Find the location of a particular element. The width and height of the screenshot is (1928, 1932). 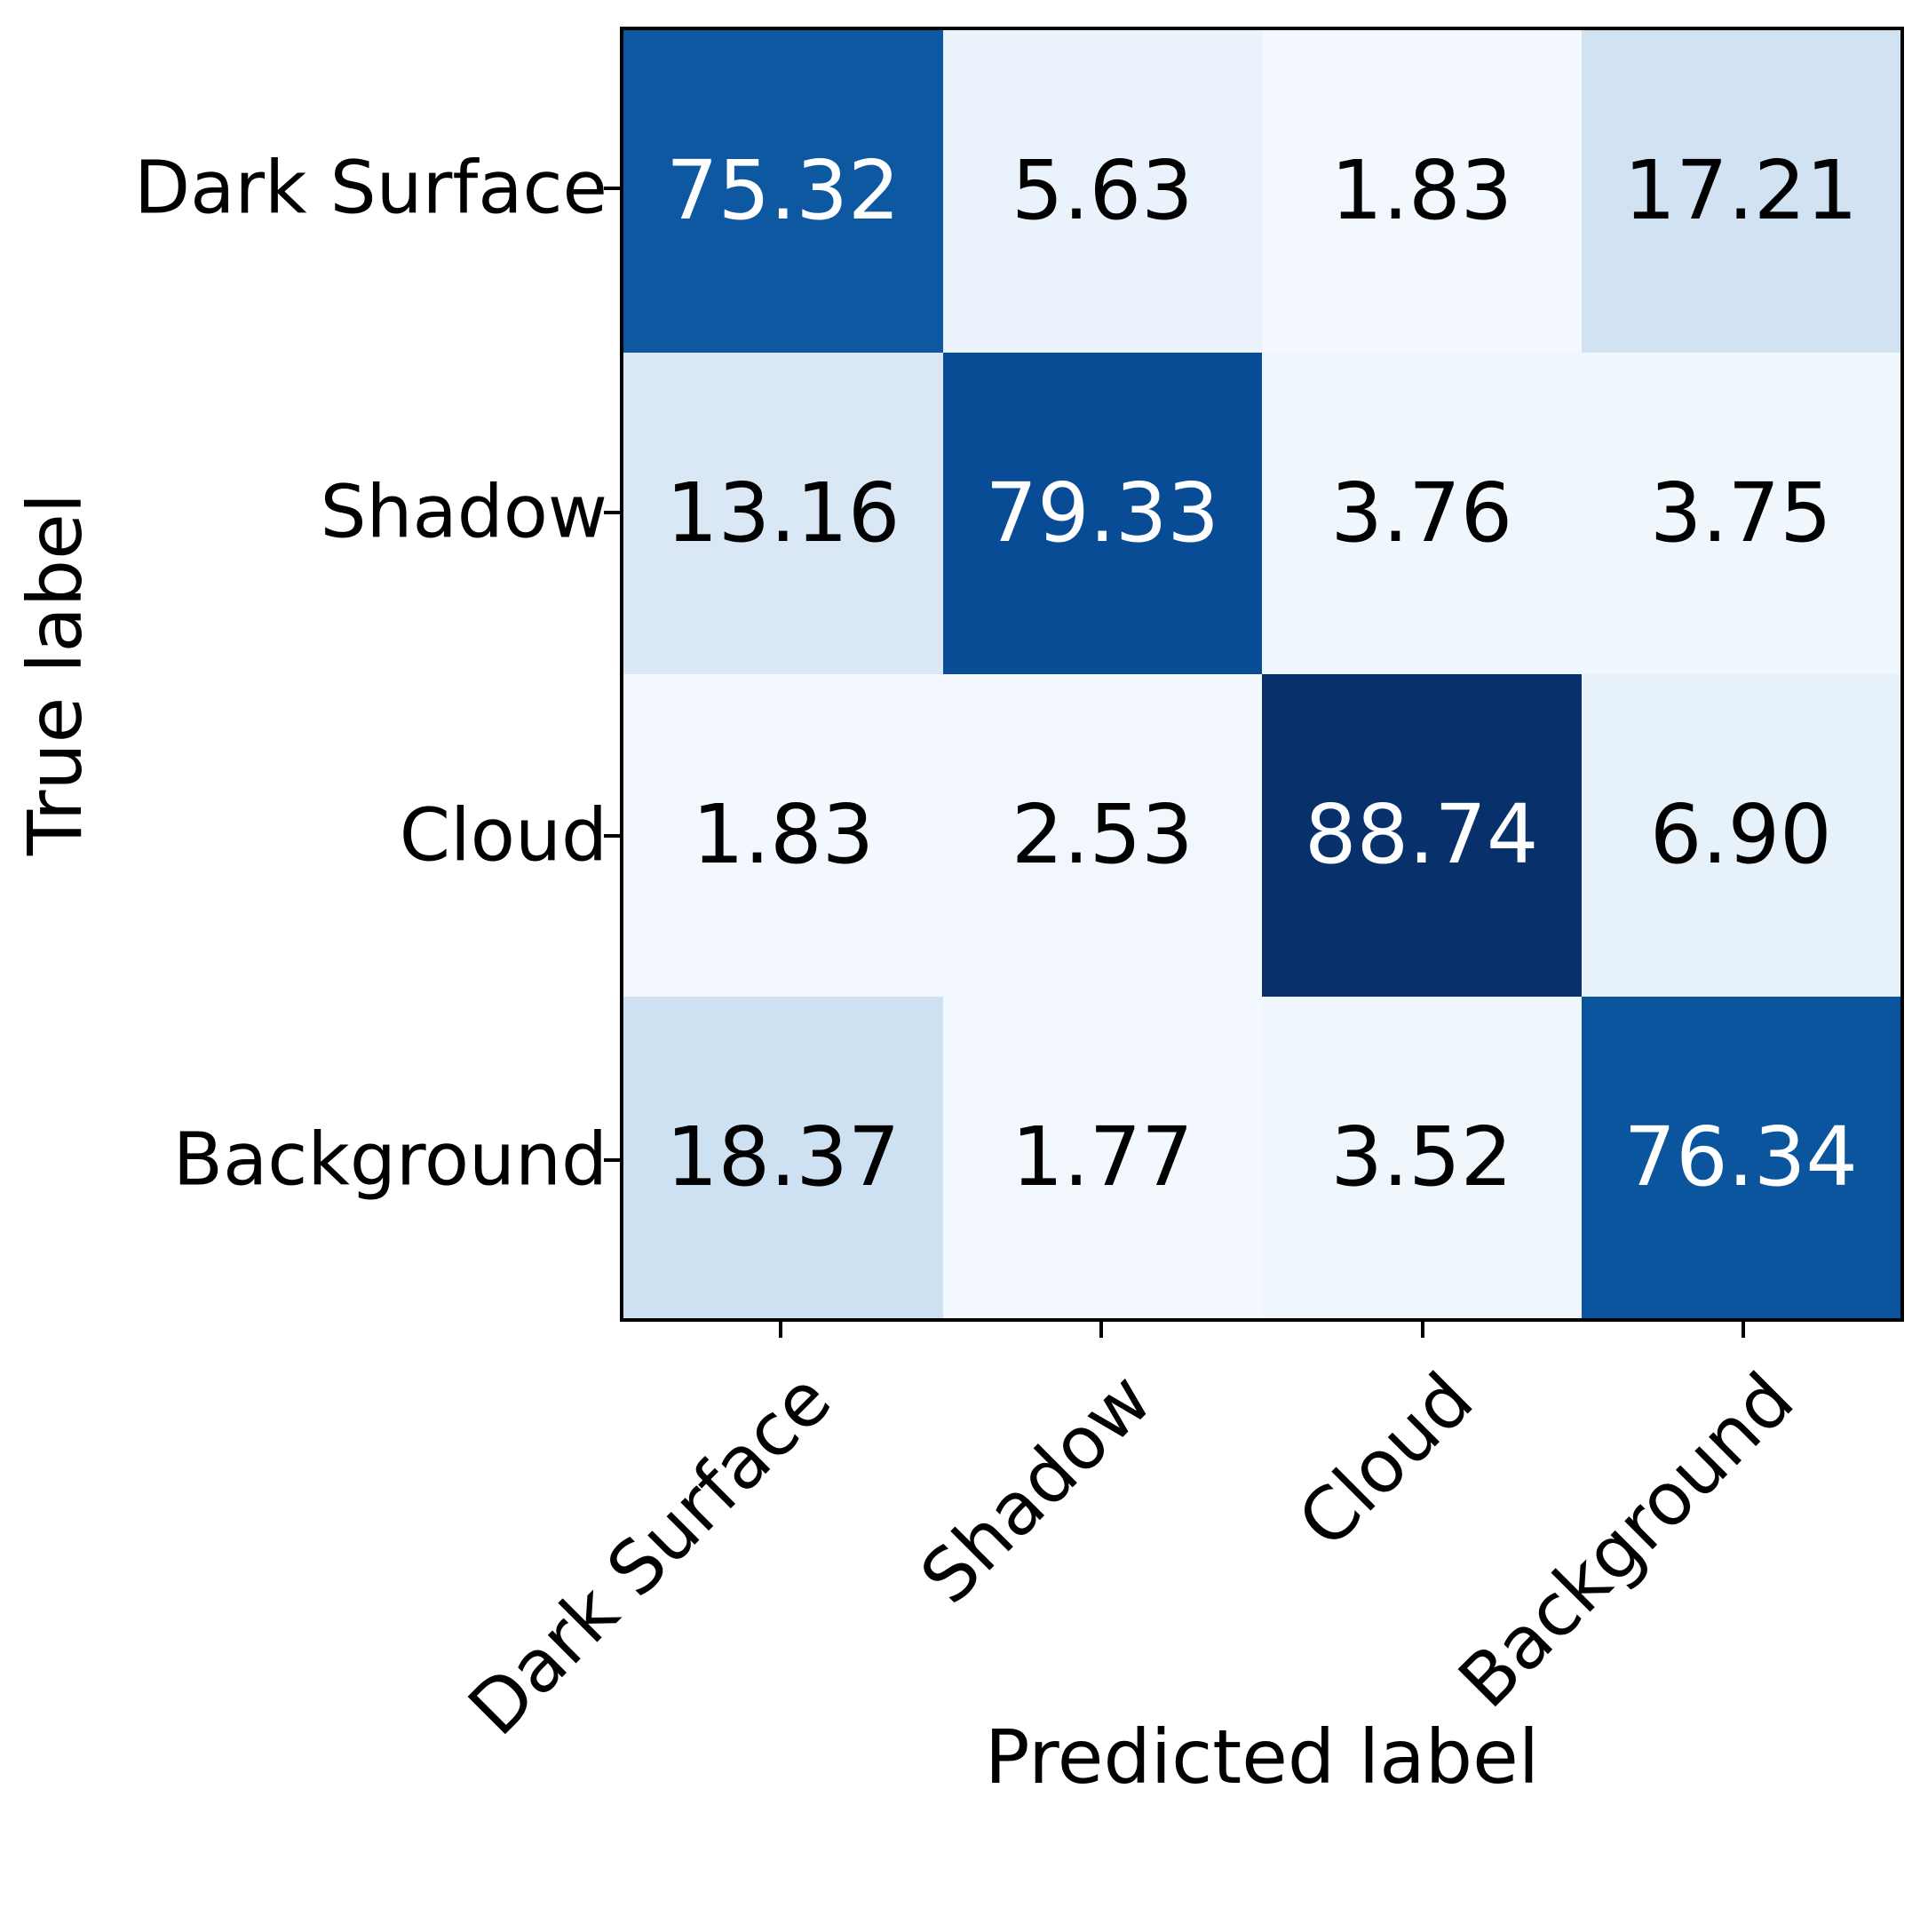

x-tick-label-cloud: Cloud is located at coordinates (1385, 1460).